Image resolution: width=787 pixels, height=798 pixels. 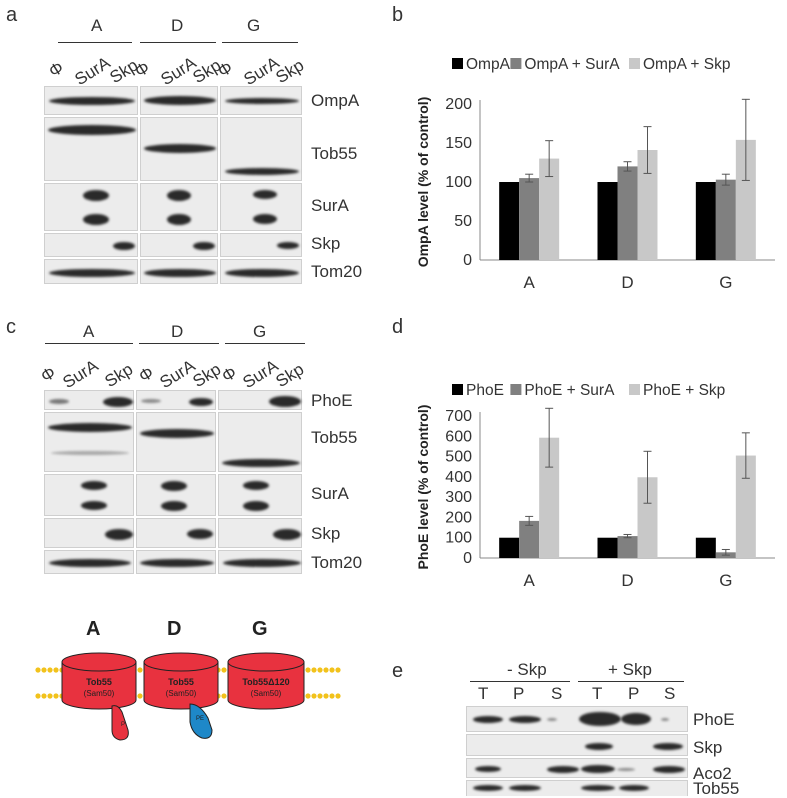 What do you see at coordinates (458, 436) in the screenshot?
I see `y-tick-label: 600` at bounding box center [458, 436].